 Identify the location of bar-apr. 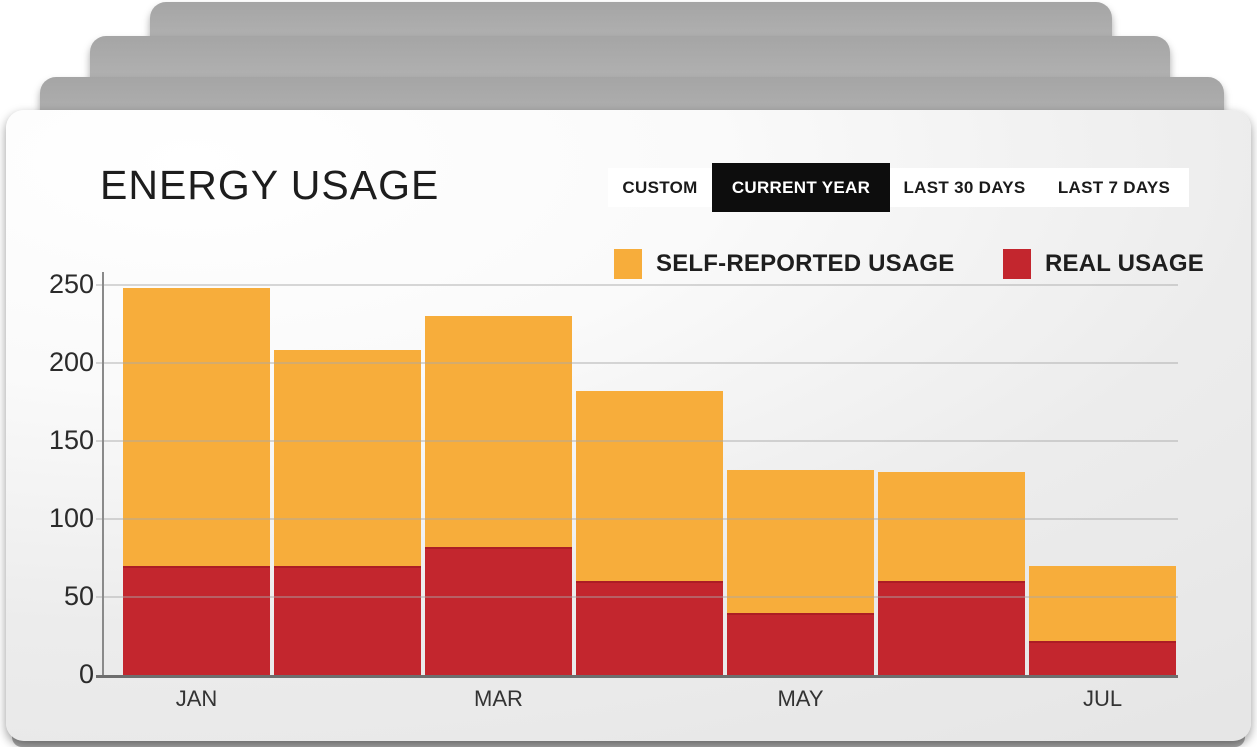
(649, 532).